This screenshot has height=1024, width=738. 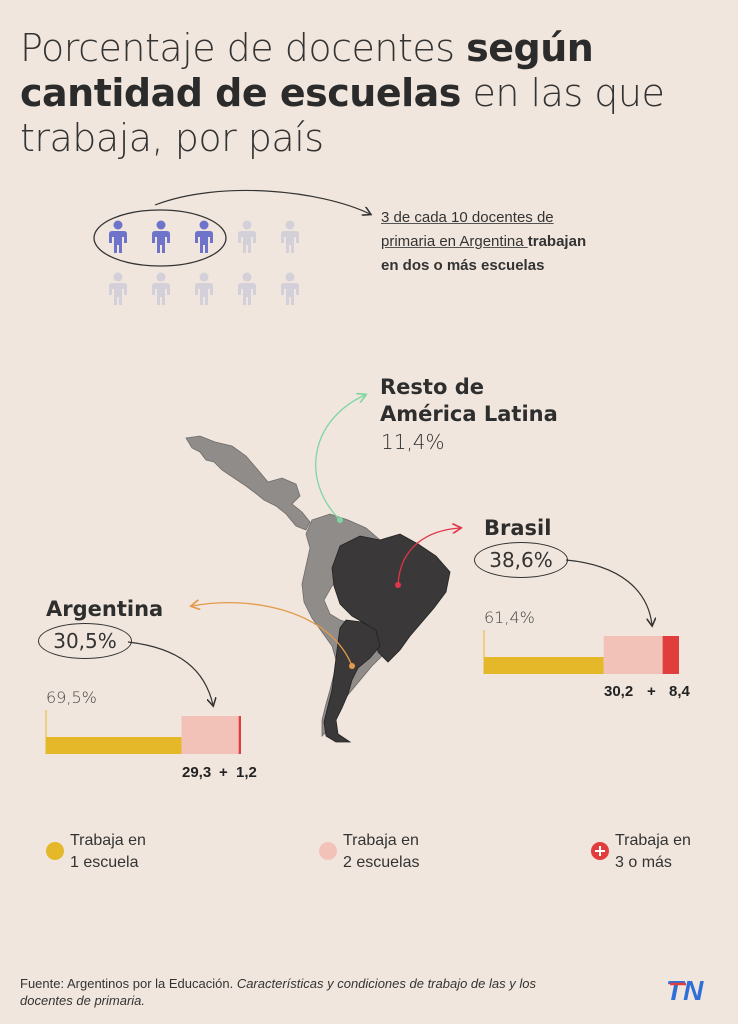 I want to click on argentina-plus-sign: +, so click(x=223, y=772).